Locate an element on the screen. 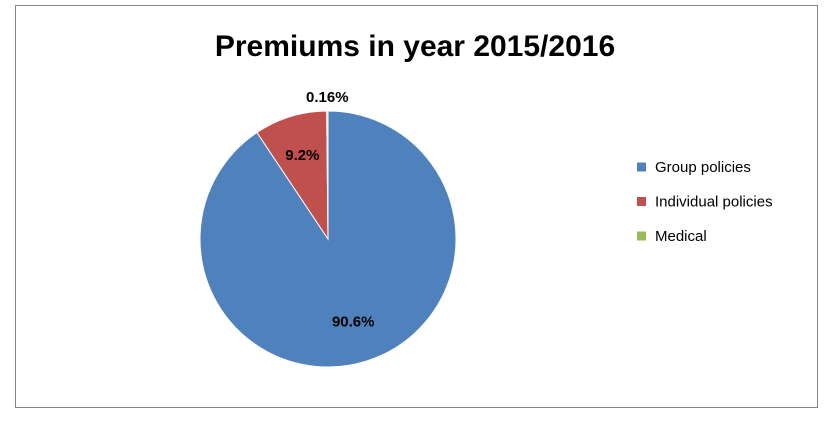 This screenshot has height=421, width=830. data-label: 0.16% is located at coordinates (327, 97).